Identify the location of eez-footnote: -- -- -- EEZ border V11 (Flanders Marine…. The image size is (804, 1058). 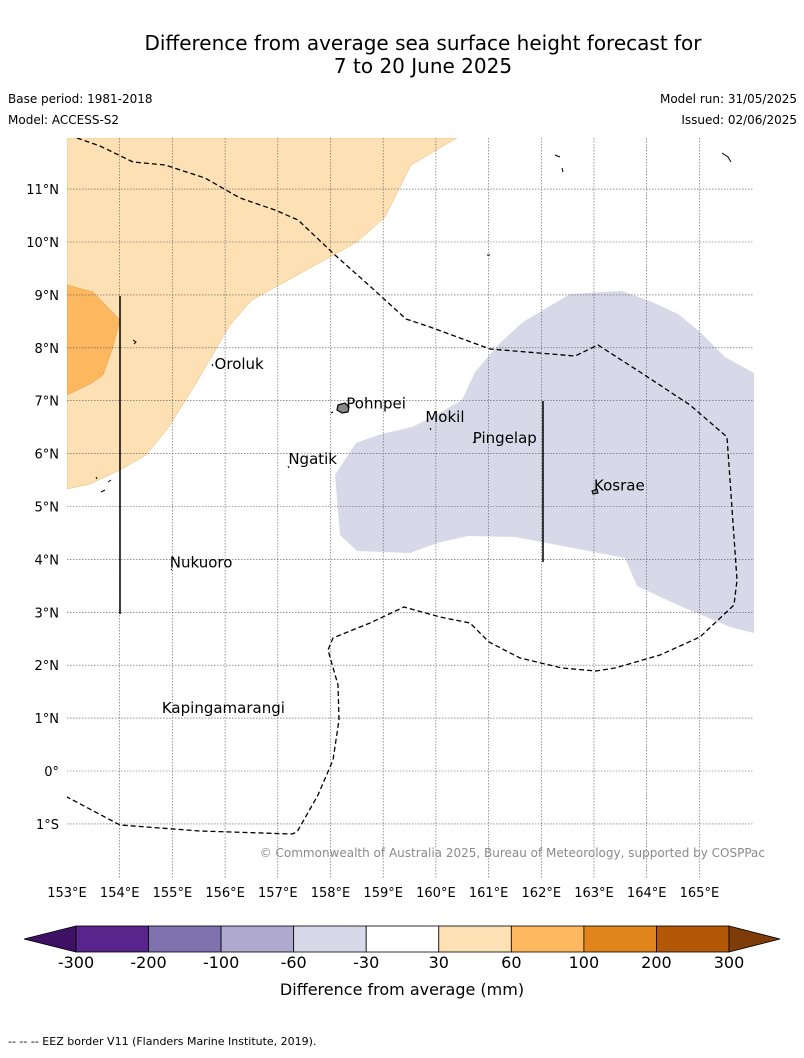
(162, 1041).